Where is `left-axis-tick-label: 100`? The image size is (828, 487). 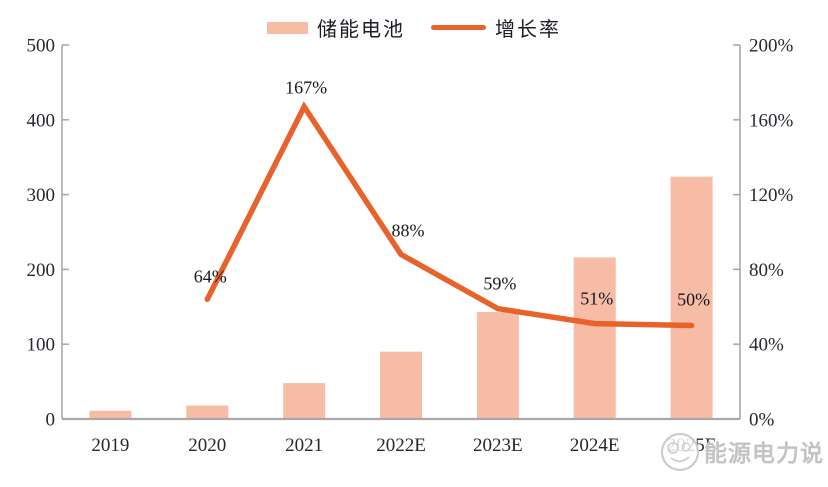
left-axis-tick-label: 100 is located at coordinates (41, 345).